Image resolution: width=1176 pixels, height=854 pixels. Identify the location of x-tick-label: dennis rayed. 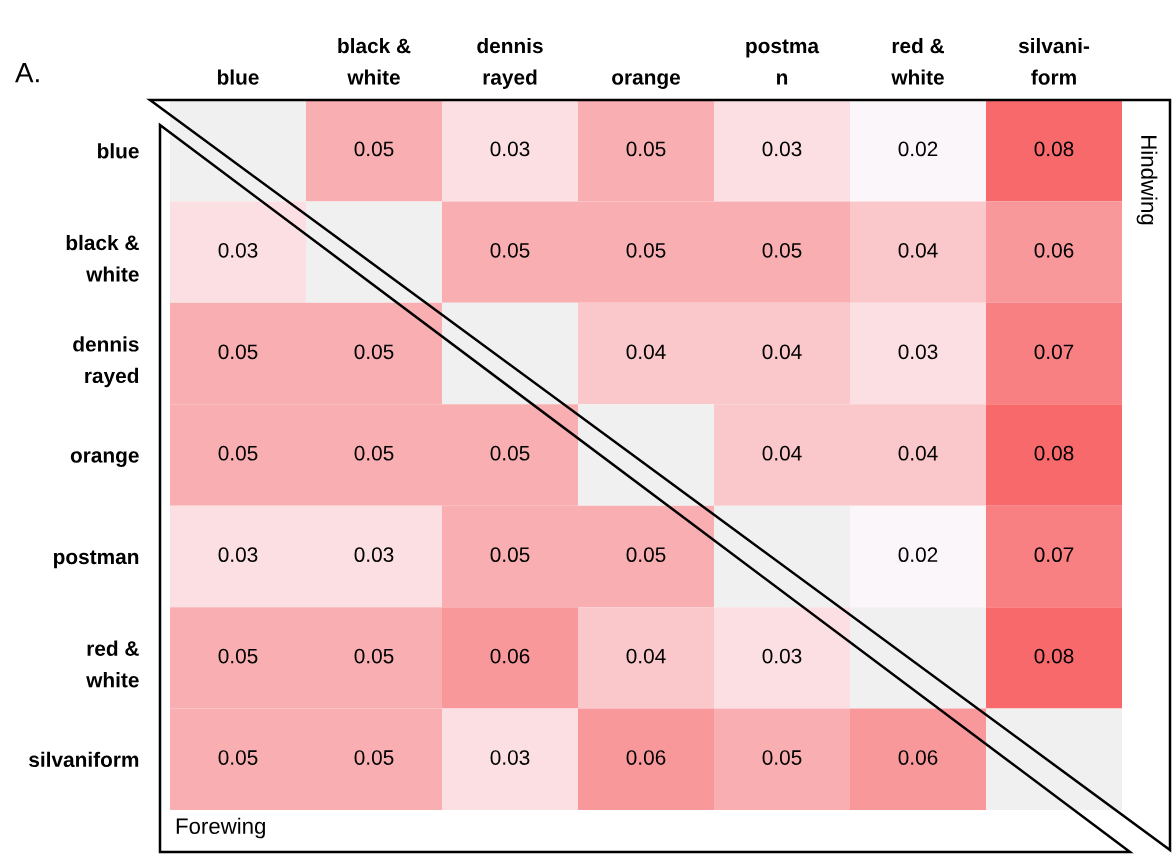
(510, 63).